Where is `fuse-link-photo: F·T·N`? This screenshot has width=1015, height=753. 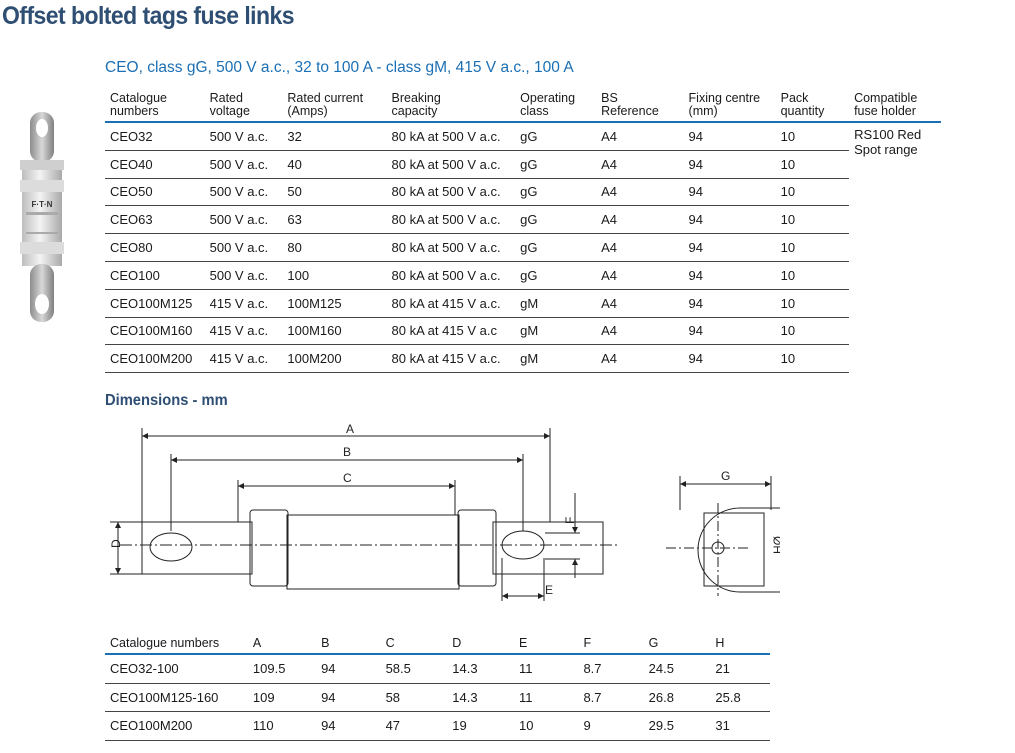
fuse-link-photo: F·T·N is located at coordinates (42, 217).